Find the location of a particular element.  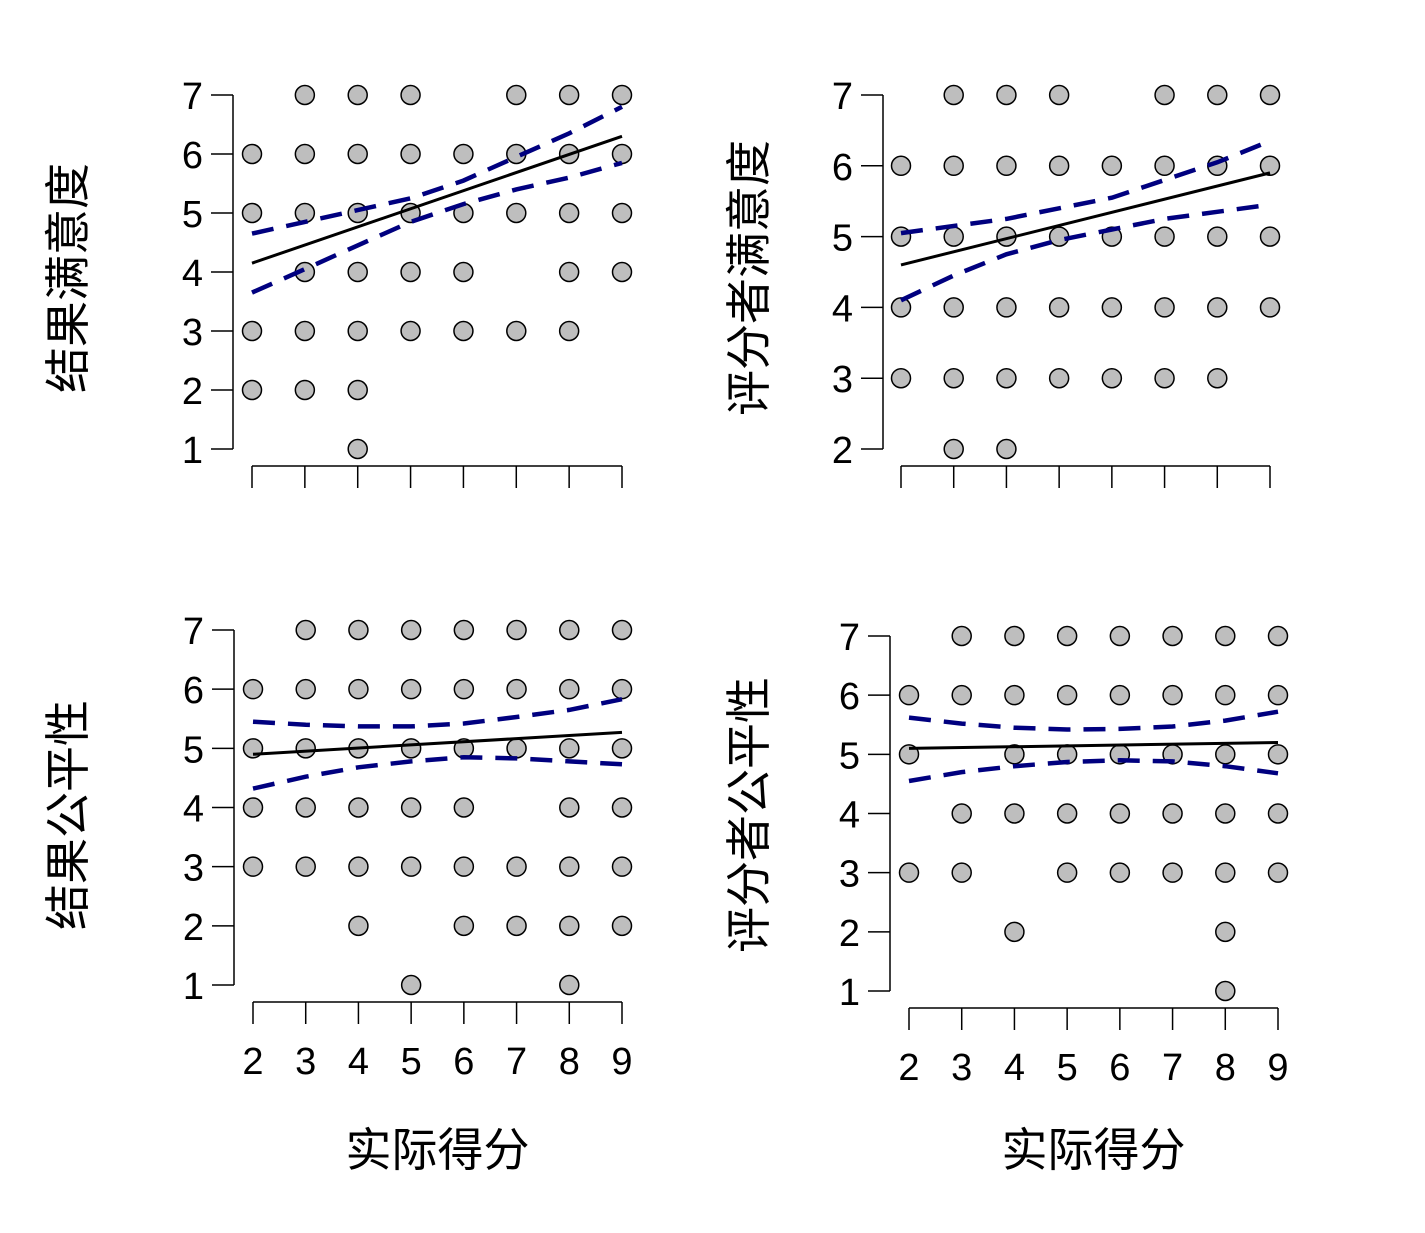

y-axis-title: 结果公平性 is located at coordinates (68, 815).